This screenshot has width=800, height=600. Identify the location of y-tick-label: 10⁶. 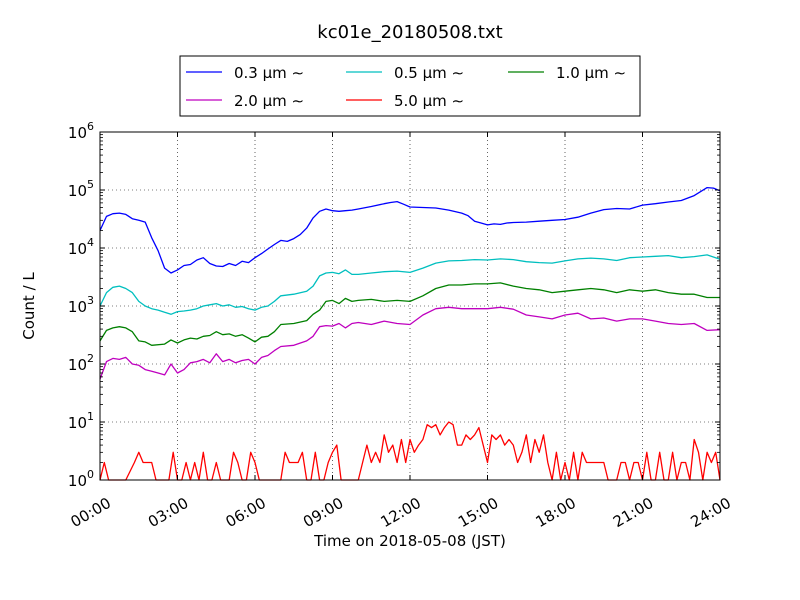
(81, 131).